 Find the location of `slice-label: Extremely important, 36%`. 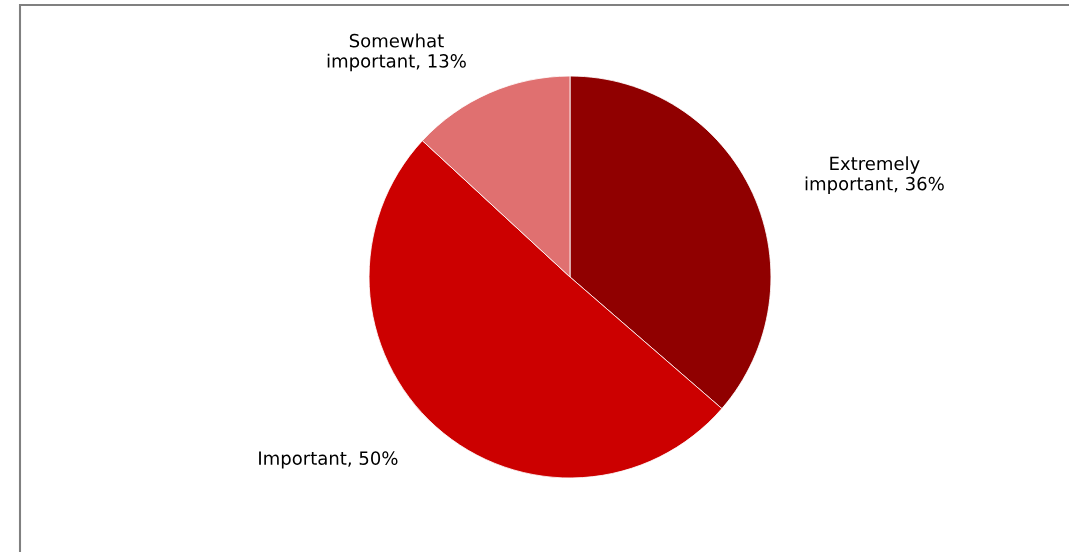

slice-label: Extremely important, 36% is located at coordinates (874, 175).